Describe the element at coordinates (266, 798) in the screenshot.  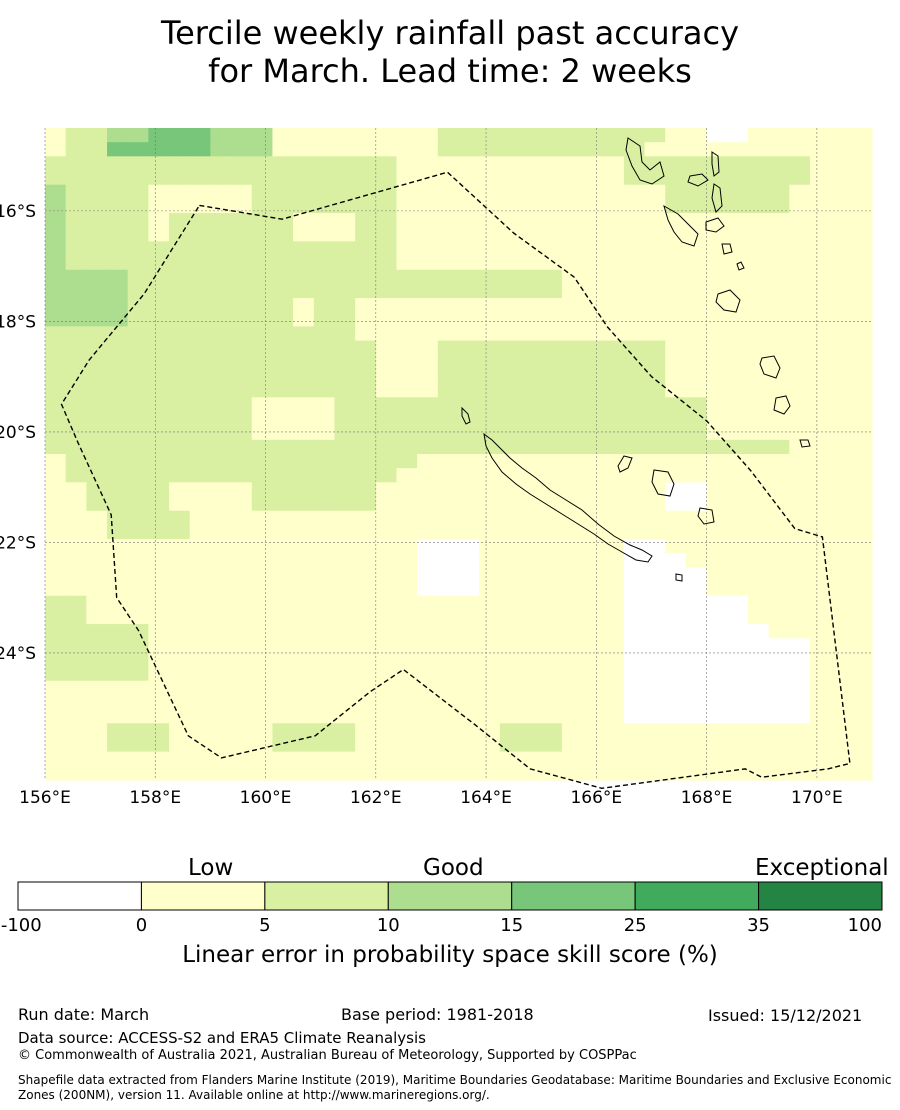
I see `longitude-tick-label: 160°E` at that location.